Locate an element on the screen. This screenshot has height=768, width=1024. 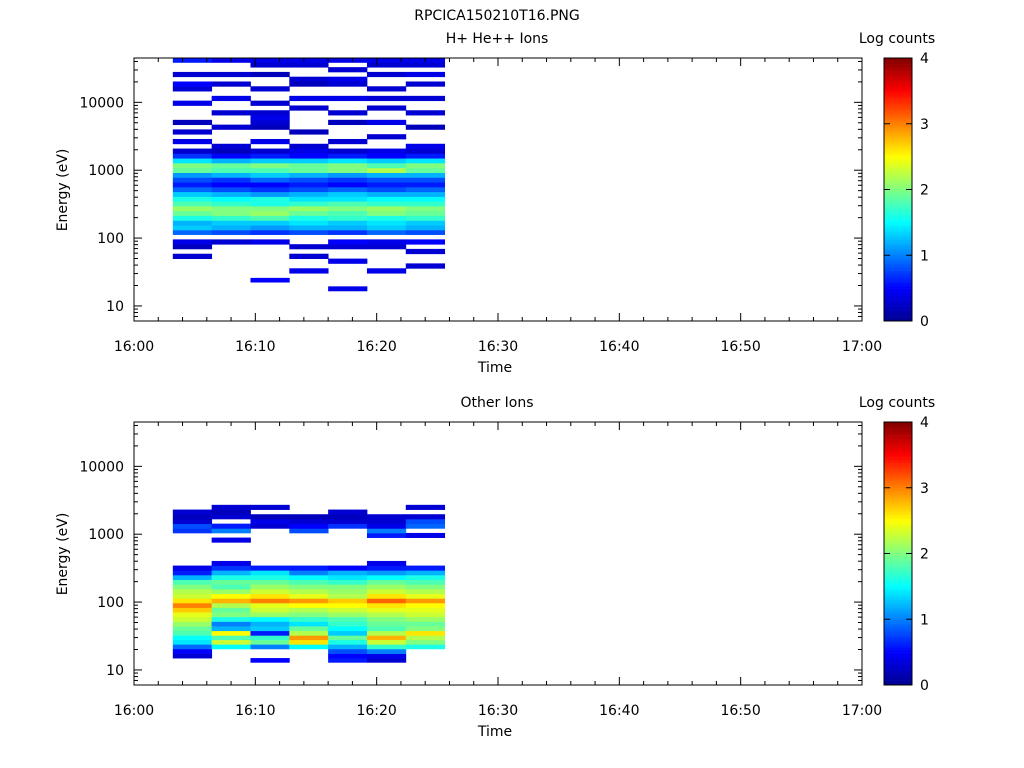
figure-title: RPCICA150210T16.PNG is located at coordinates (496, 16).